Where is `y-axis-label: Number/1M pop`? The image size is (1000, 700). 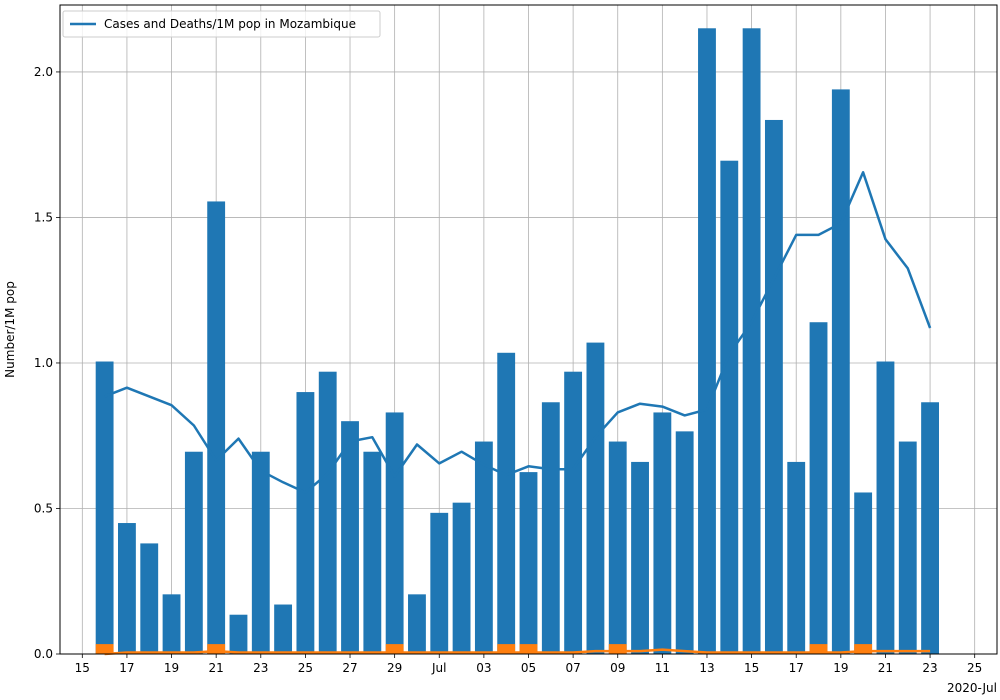 y-axis-label: Number/1M pop is located at coordinates (10, 329).